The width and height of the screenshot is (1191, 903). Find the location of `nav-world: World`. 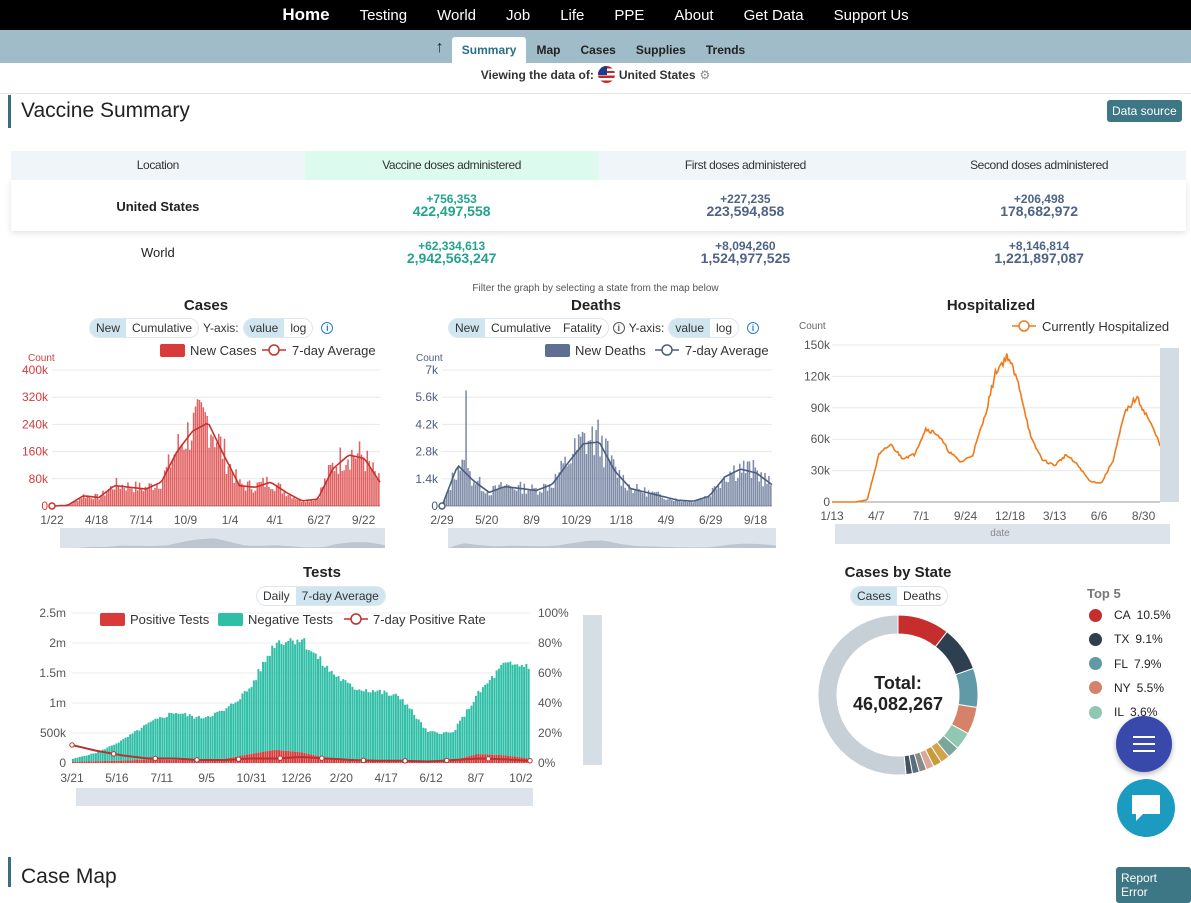

nav-world: World is located at coordinates (456, 15).